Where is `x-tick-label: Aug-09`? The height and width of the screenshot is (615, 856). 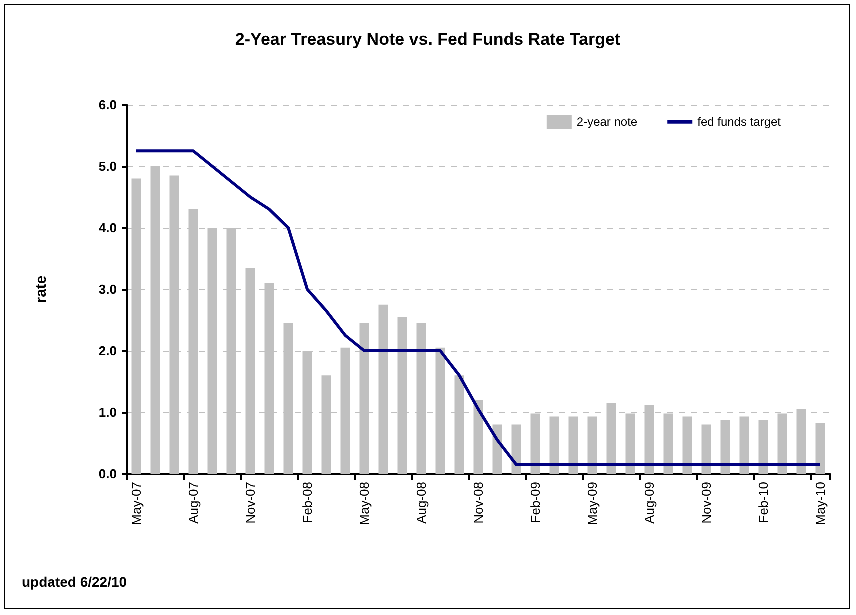
x-tick-label: Aug-09 is located at coordinates (649, 503).